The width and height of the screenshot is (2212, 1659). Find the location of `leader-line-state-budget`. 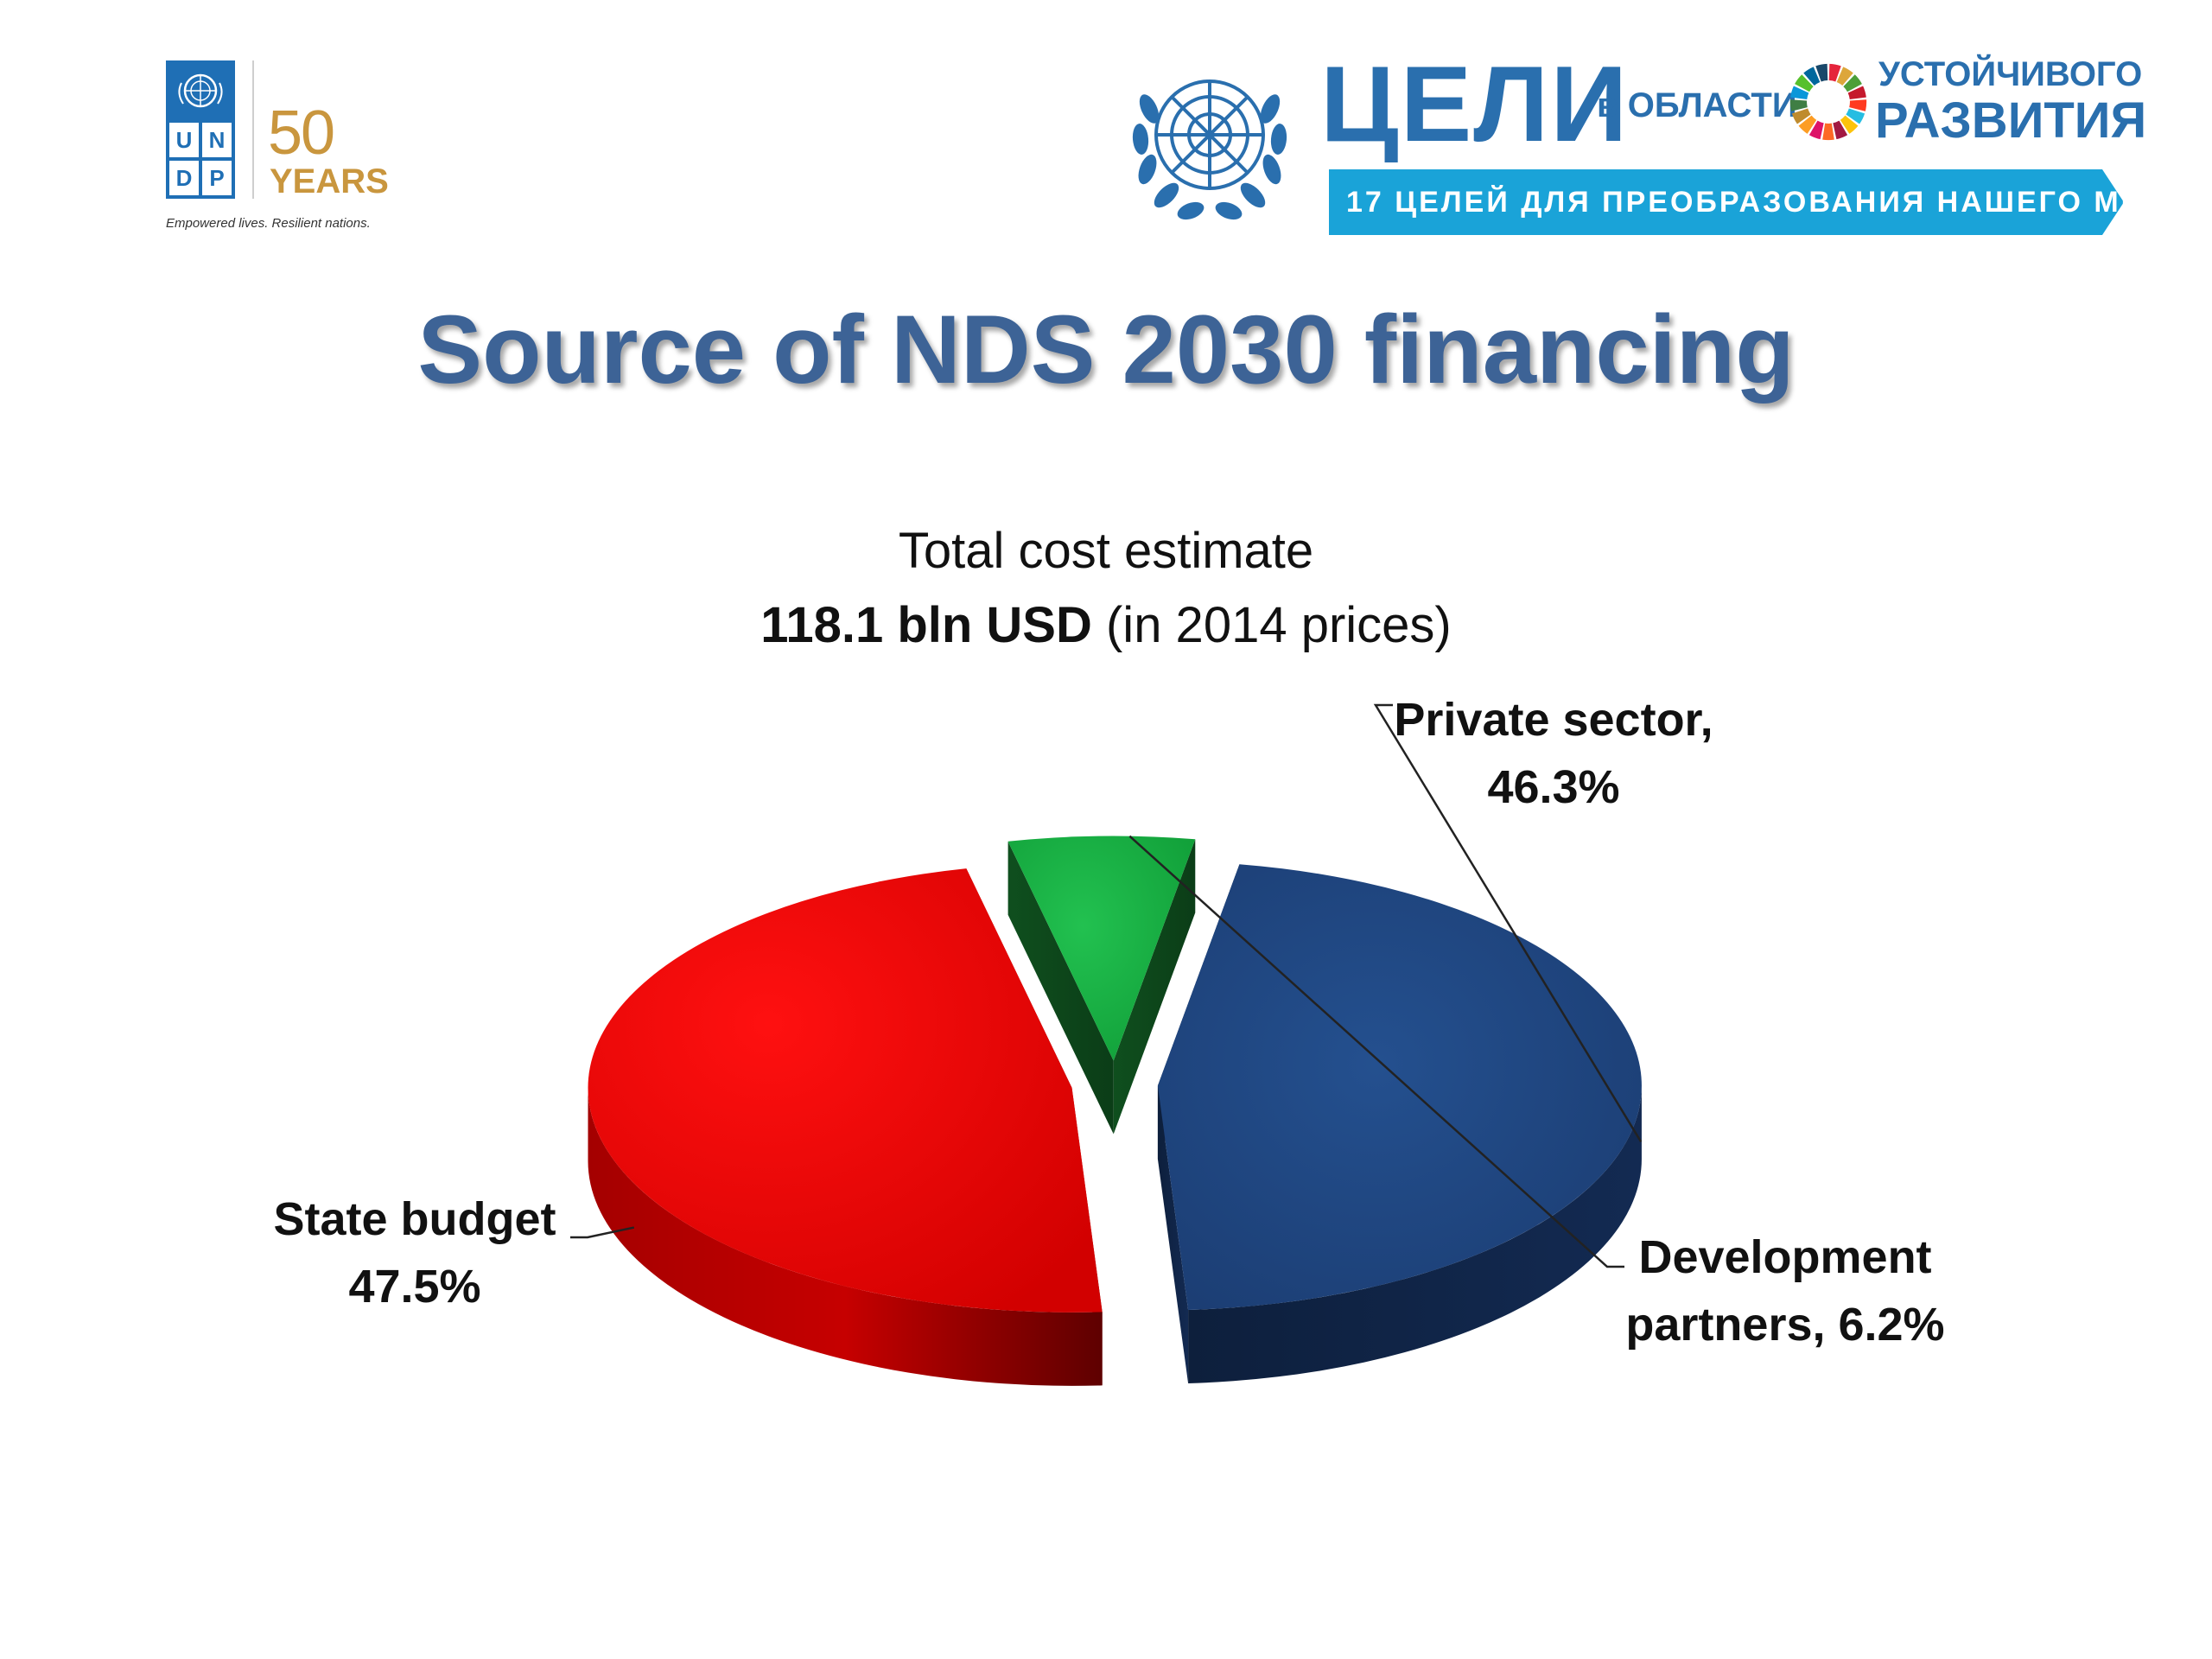

leader-line-state-budget is located at coordinates (602, 1232).